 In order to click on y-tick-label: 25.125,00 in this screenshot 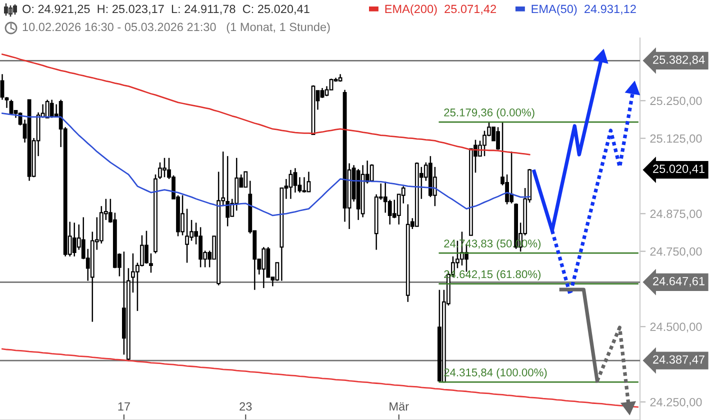, I will do `click(676, 139)`.